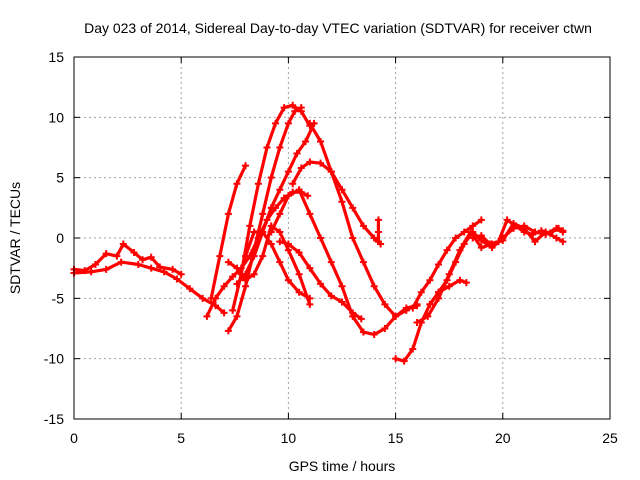  Describe the element at coordinates (56, 117) in the screenshot. I see `y-tick-label: 10` at that location.